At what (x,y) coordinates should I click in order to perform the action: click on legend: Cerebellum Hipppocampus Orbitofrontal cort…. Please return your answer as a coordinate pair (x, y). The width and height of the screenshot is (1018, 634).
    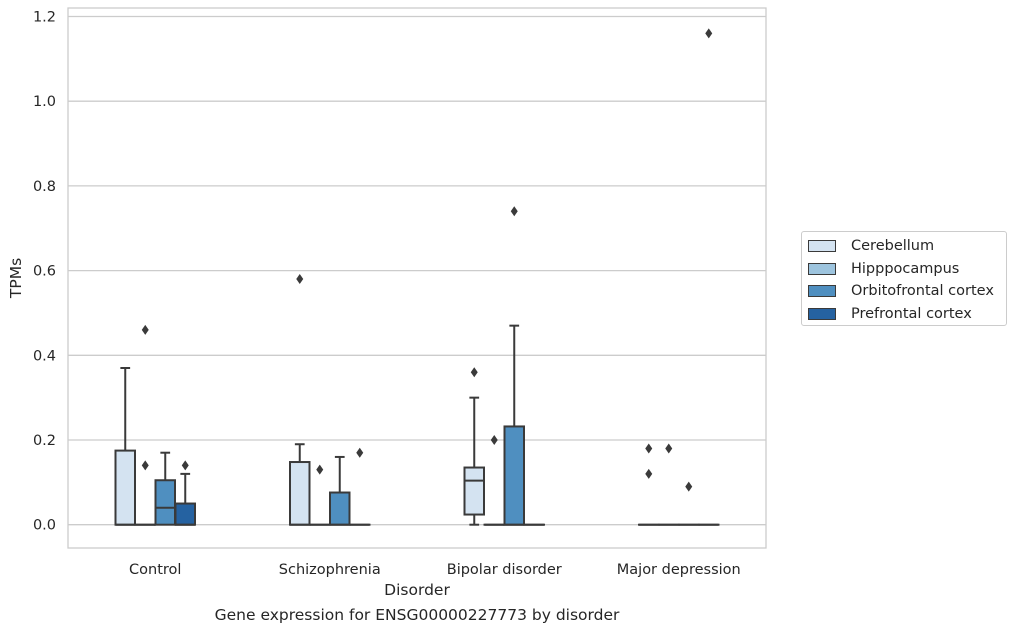
    Looking at the image, I should click on (904, 278).